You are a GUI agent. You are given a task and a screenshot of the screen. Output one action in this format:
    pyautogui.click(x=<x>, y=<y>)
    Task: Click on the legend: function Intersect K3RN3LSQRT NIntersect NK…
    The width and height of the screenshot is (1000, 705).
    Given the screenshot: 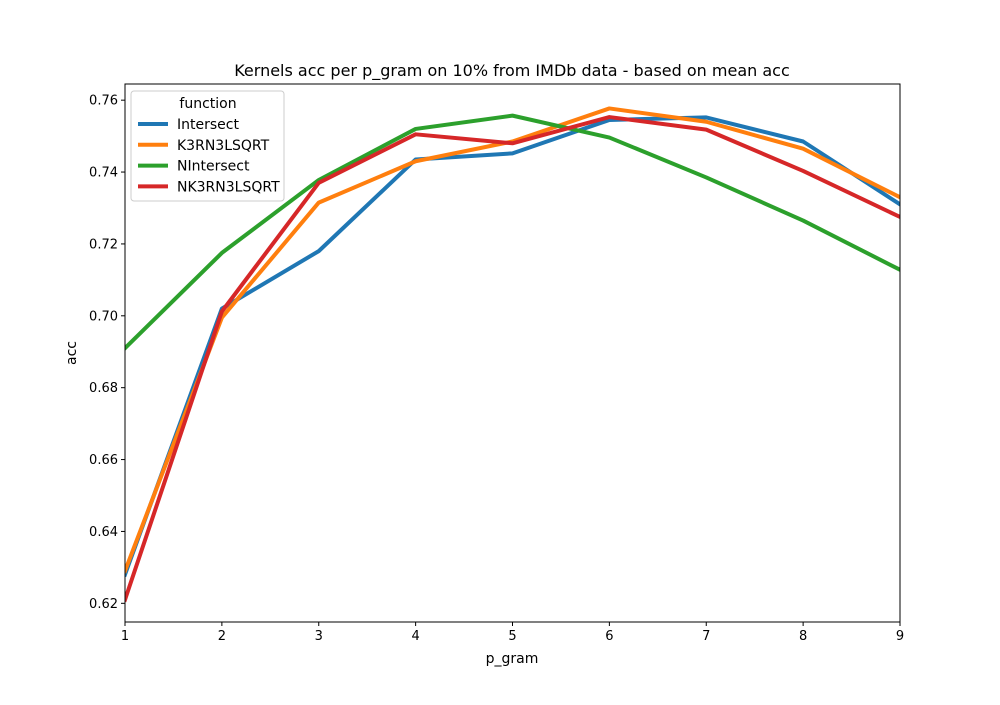 What is the action you would take?
    pyautogui.click(x=207, y=146)
    